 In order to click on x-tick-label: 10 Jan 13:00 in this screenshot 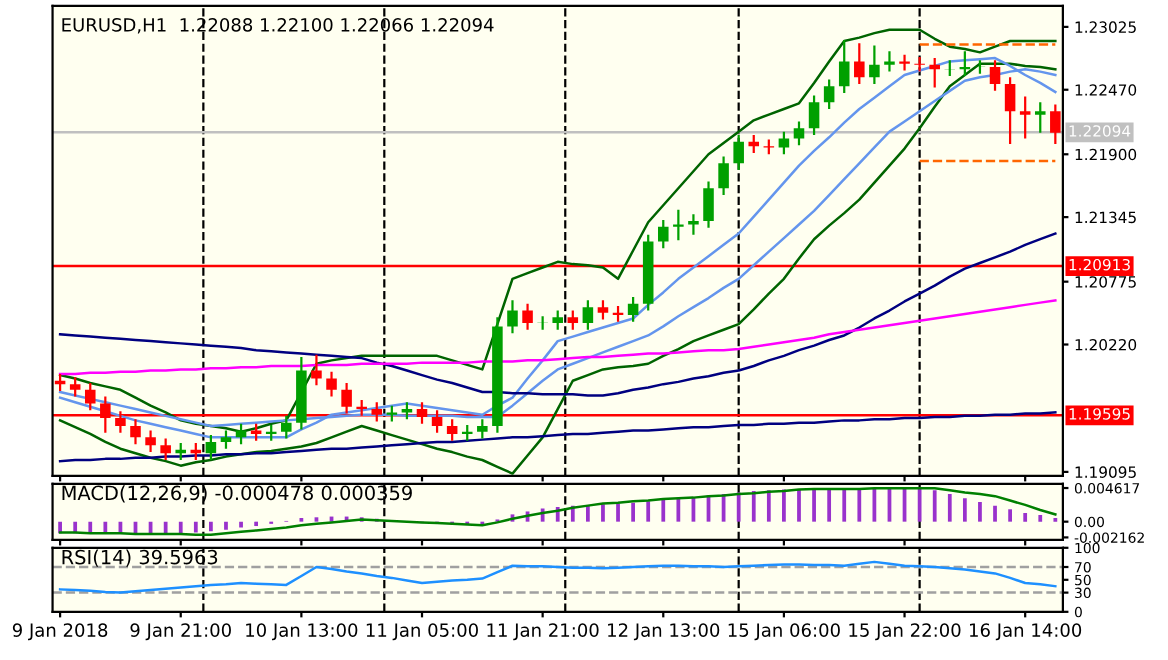, I will do `click(302, 632)`.